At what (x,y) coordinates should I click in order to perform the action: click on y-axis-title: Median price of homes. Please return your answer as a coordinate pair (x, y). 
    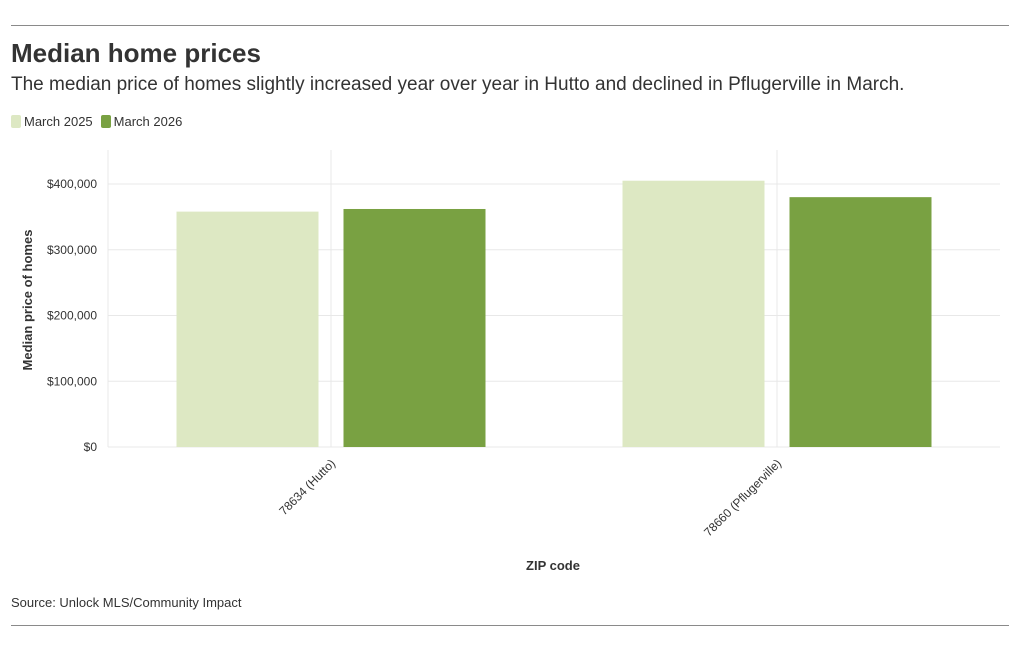
    Looking at the image, I should click on (27, 300).